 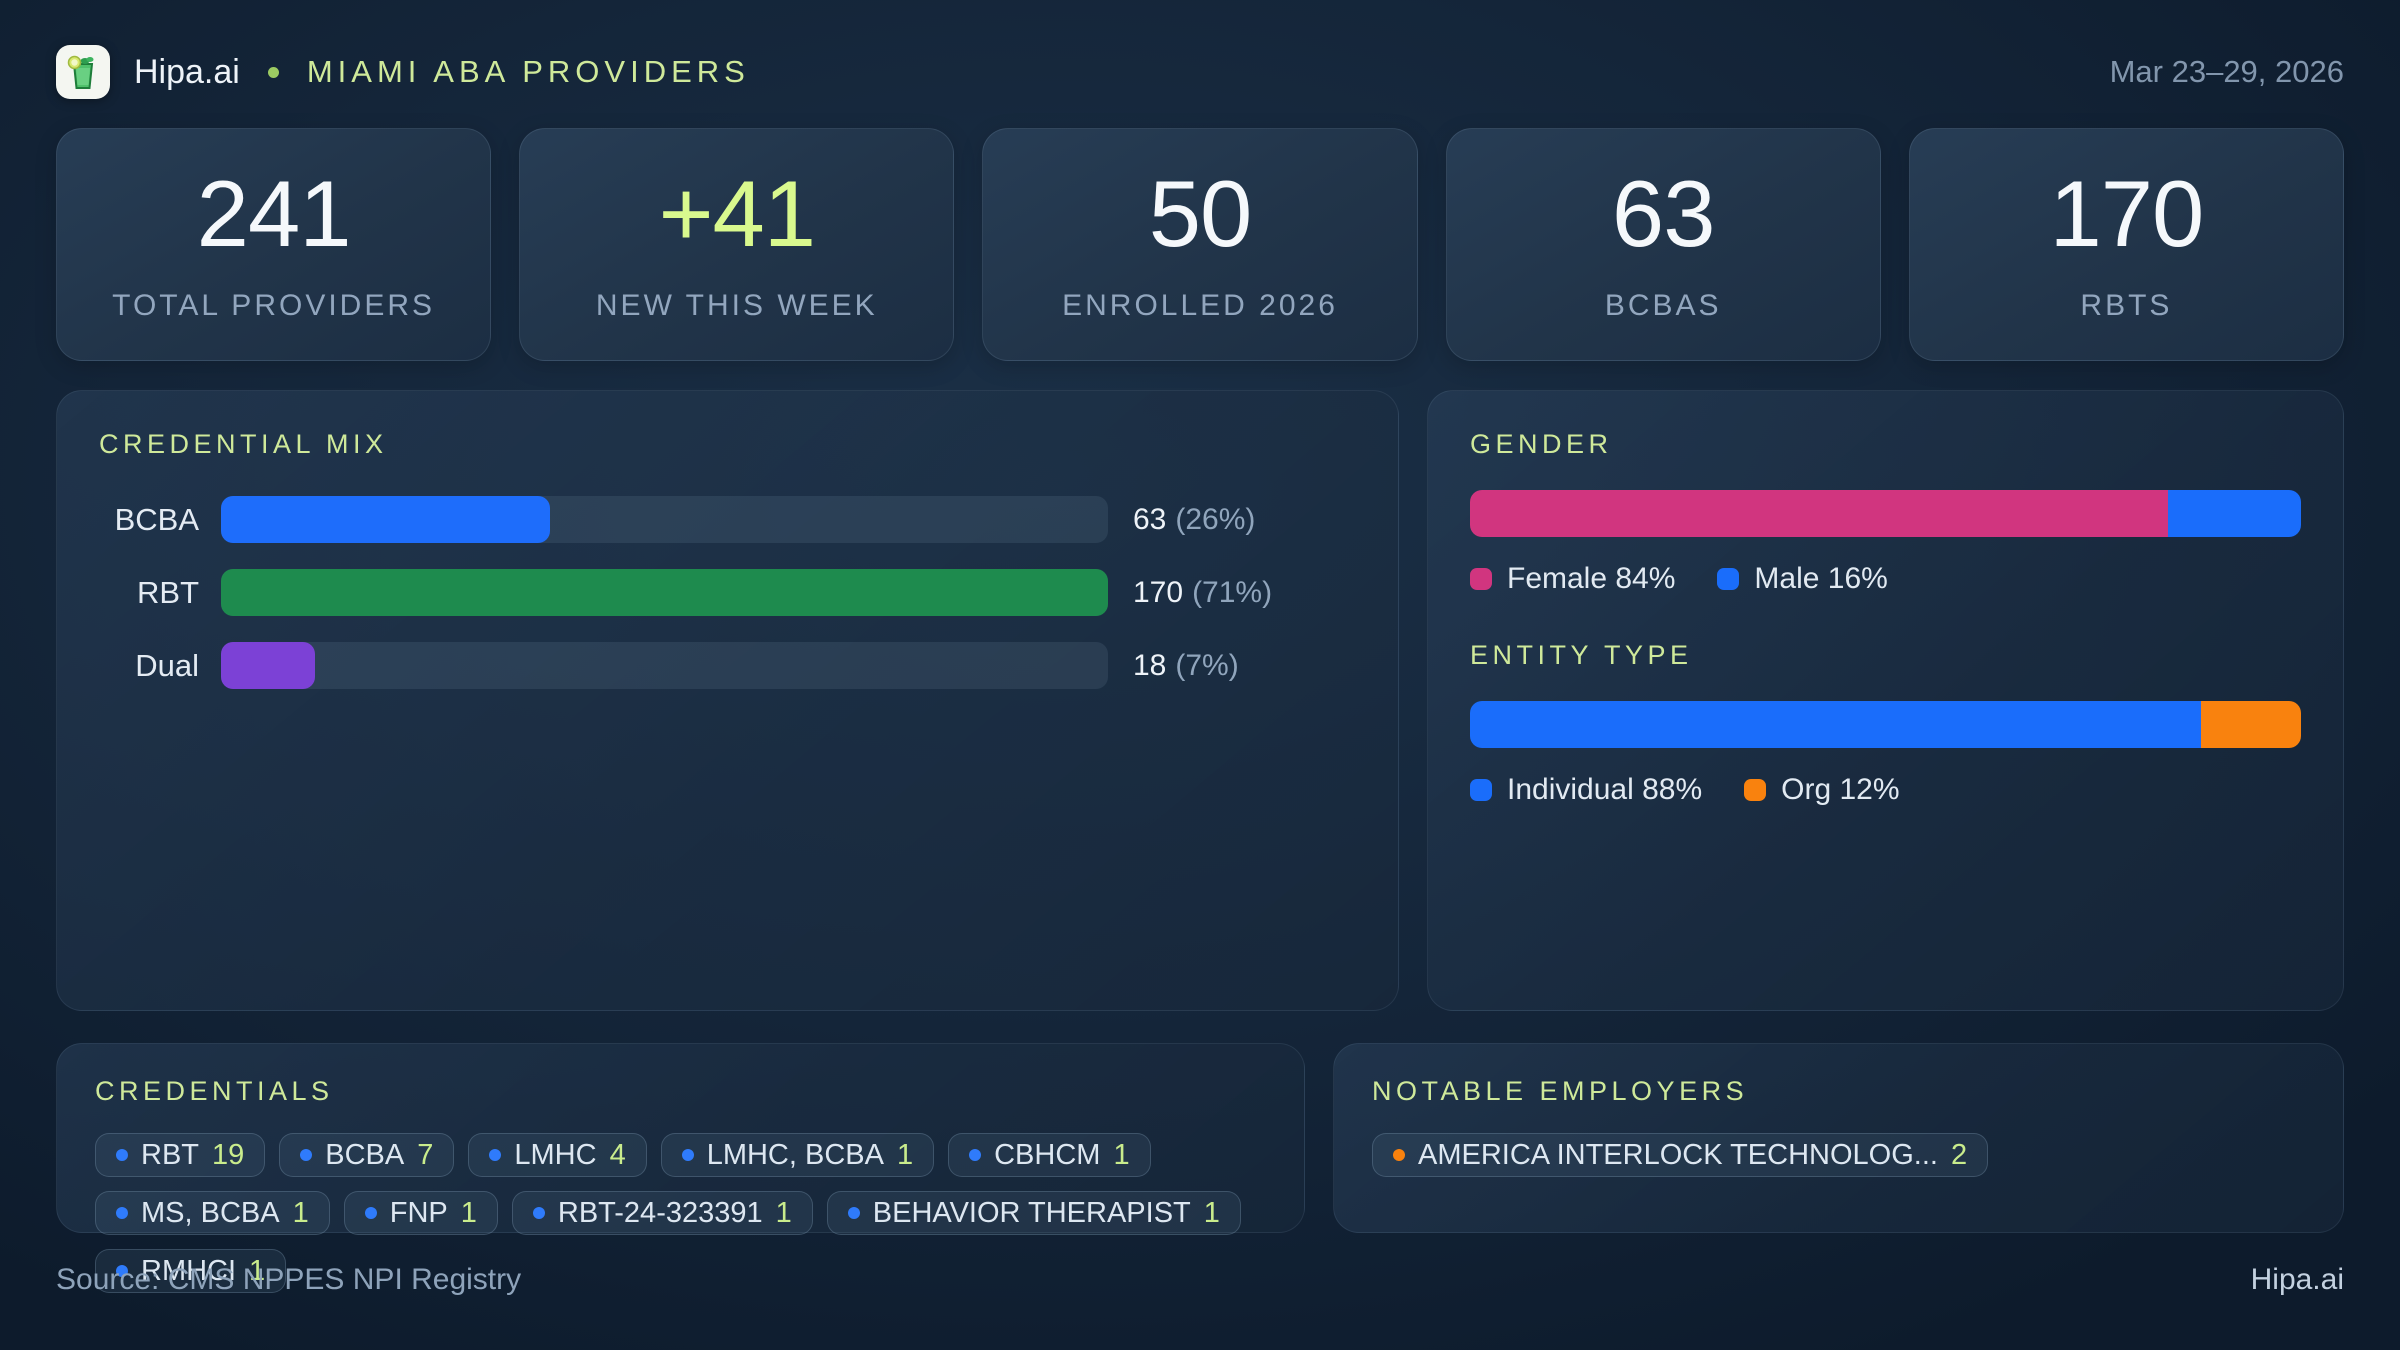 I want to click on stat-card: 241 TOTAL PROVIDERS, so click(x=274, y=244).